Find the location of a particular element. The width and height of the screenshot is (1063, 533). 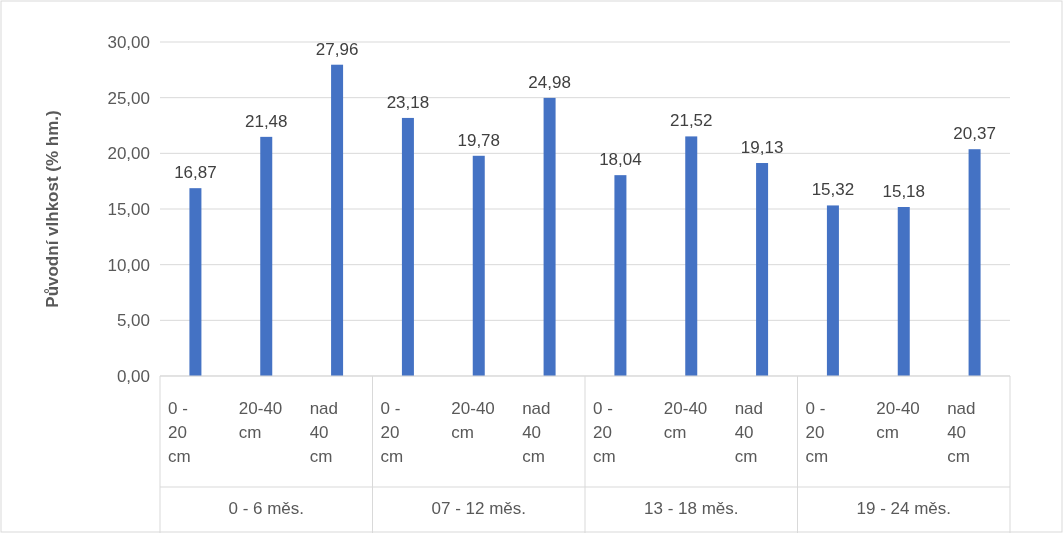

data-label: 19,78 is located at coordinates (479, 140).